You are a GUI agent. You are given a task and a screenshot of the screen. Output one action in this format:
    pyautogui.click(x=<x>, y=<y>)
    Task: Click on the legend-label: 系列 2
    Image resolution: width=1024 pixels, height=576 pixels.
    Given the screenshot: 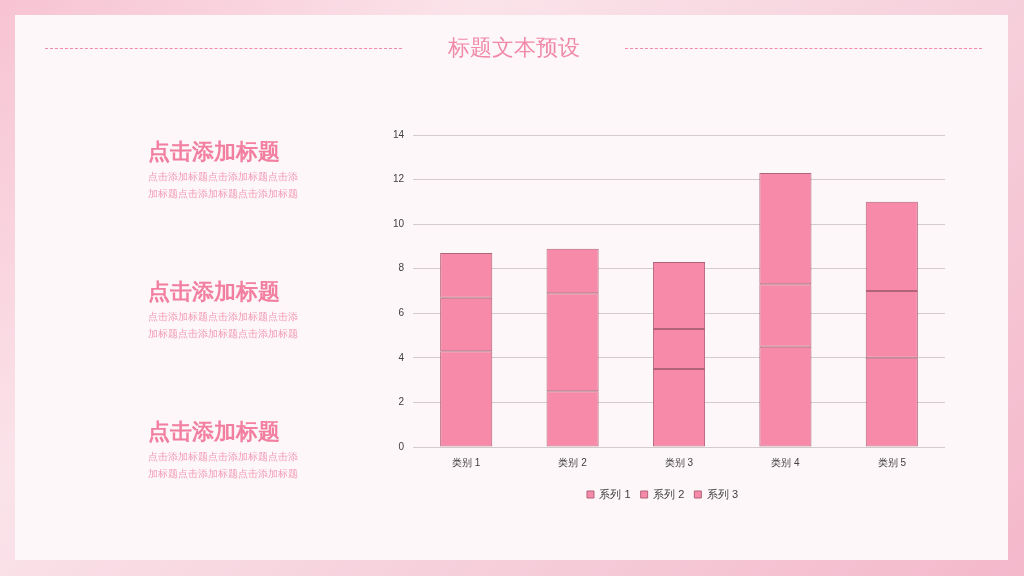 What is the action you would take?
    pyautogui.click(x=669, y=493)
    